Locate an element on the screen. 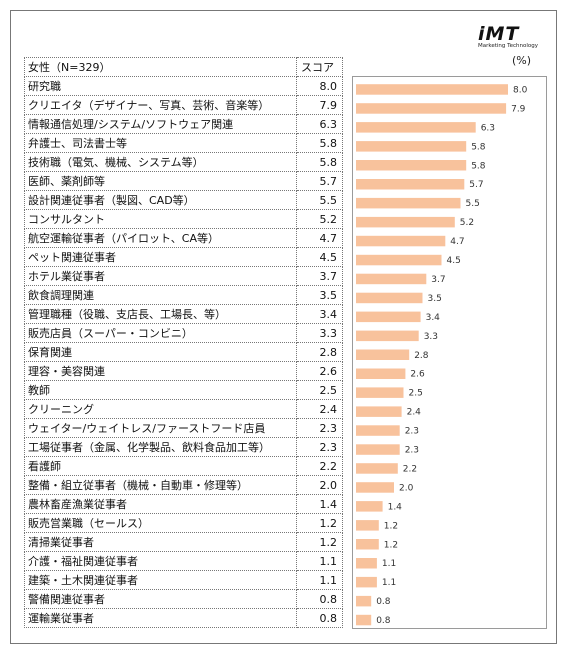 The height and width of the screenshot is (654, 567). row-label: 介護・福祉関連従事者 is located at coordinates (160, 561).